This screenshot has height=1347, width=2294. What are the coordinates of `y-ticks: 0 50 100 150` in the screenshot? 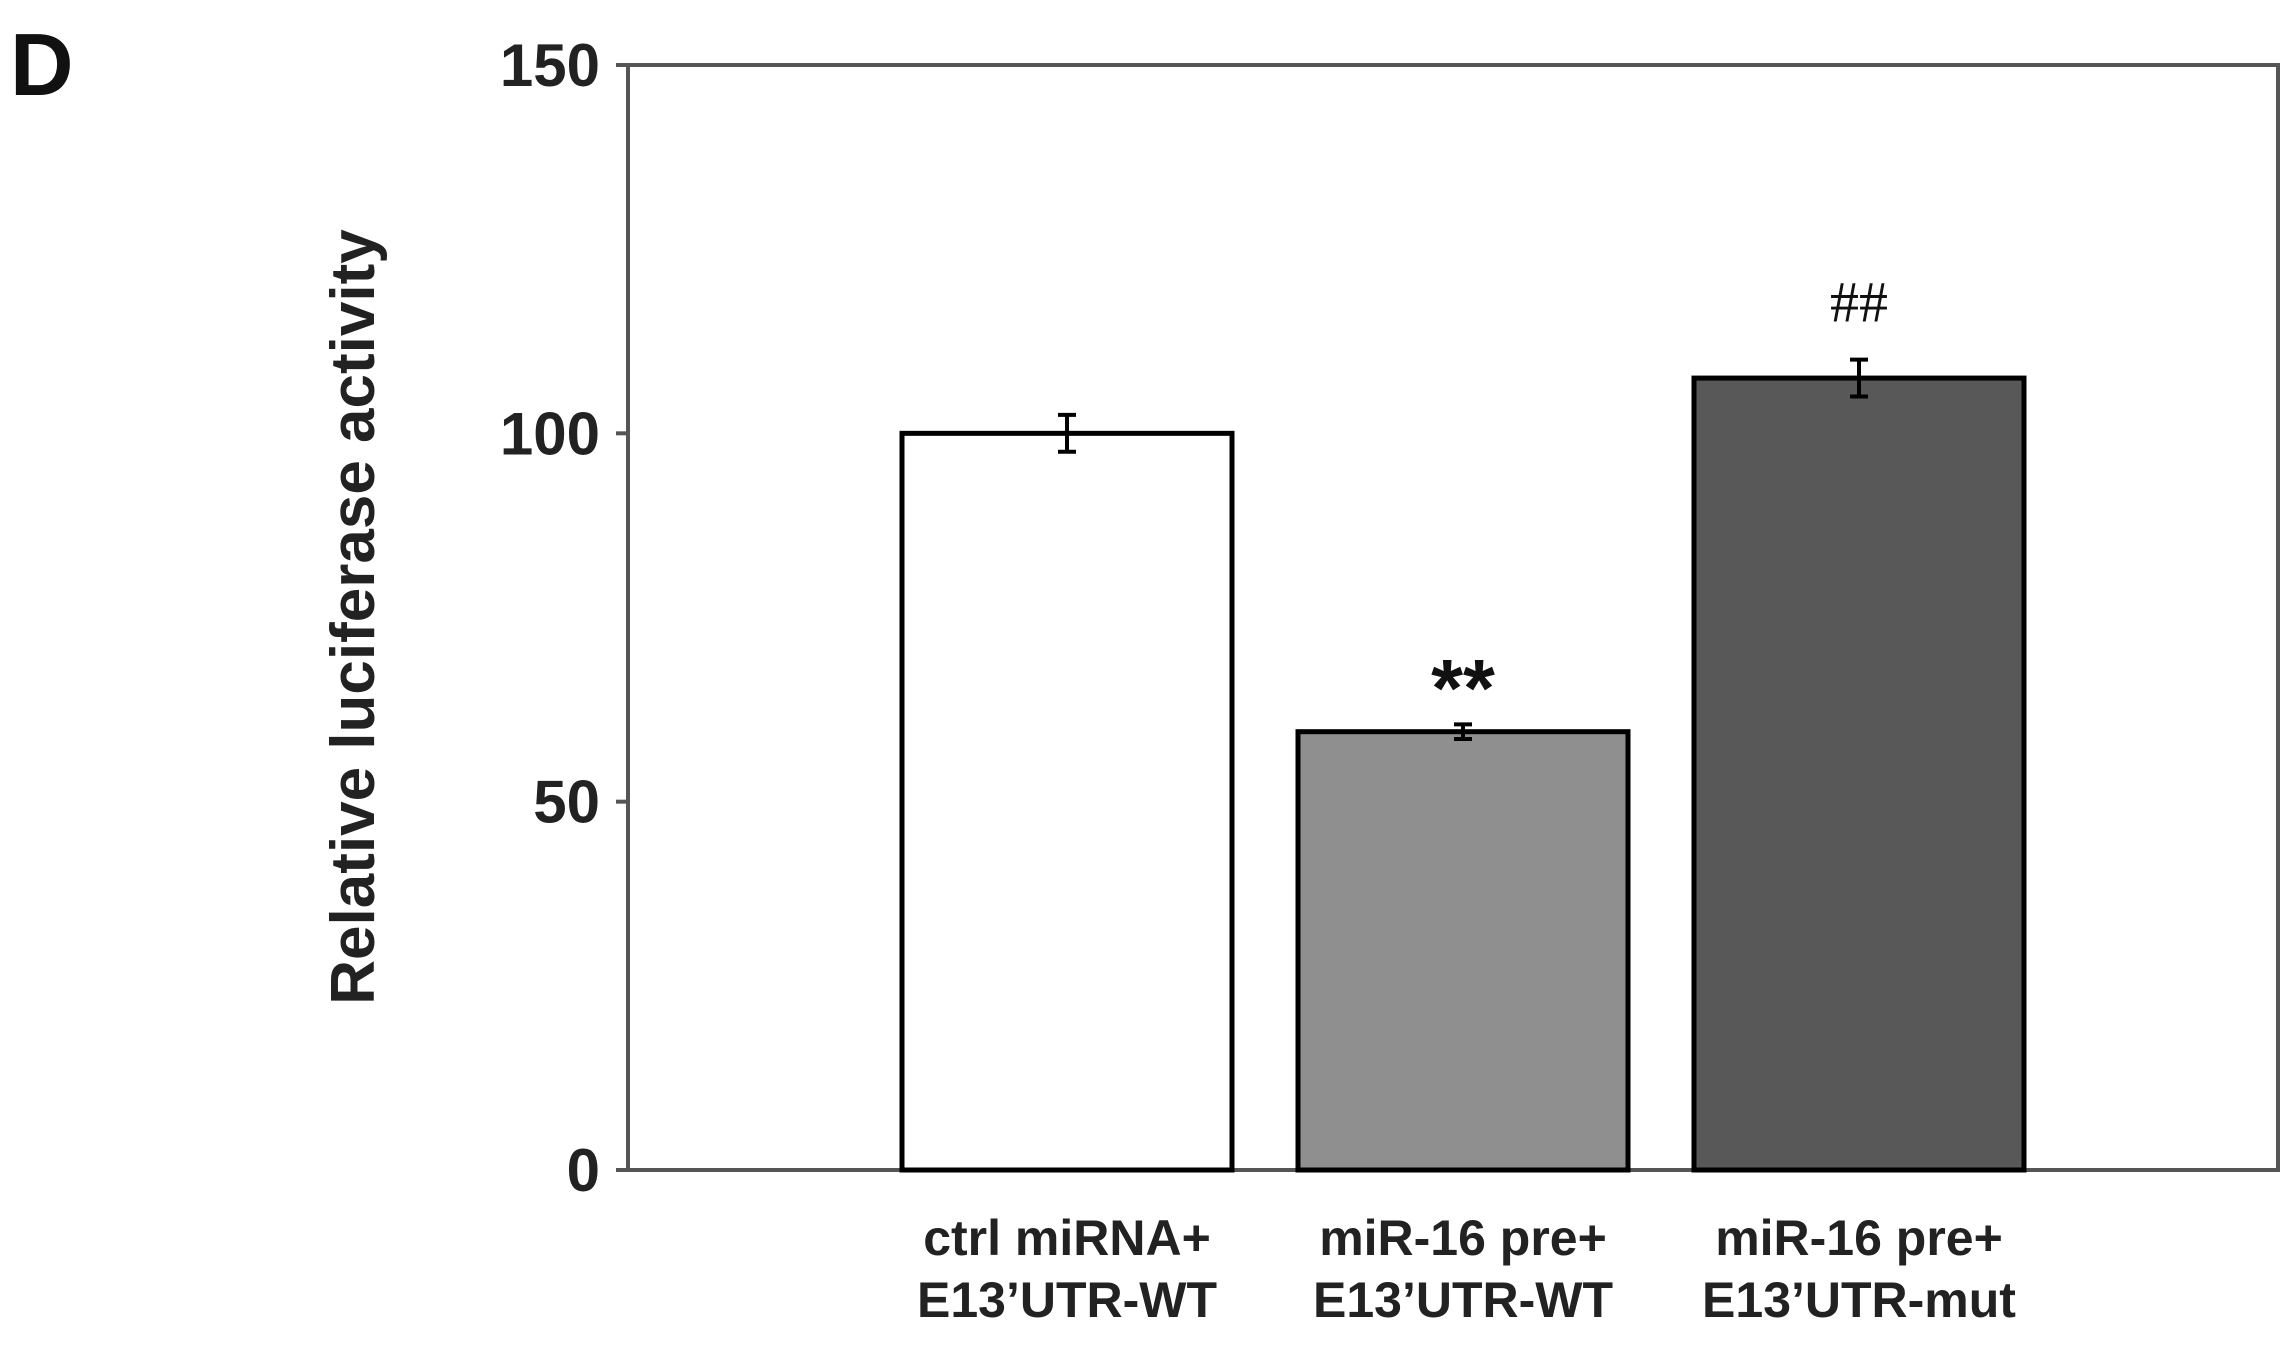 It's located at (564, 618).